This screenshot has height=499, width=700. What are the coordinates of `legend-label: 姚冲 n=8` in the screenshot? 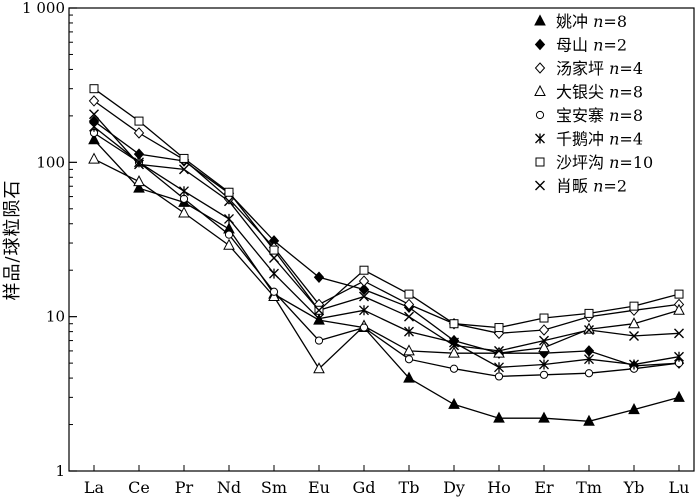 It's located at (591, 21).